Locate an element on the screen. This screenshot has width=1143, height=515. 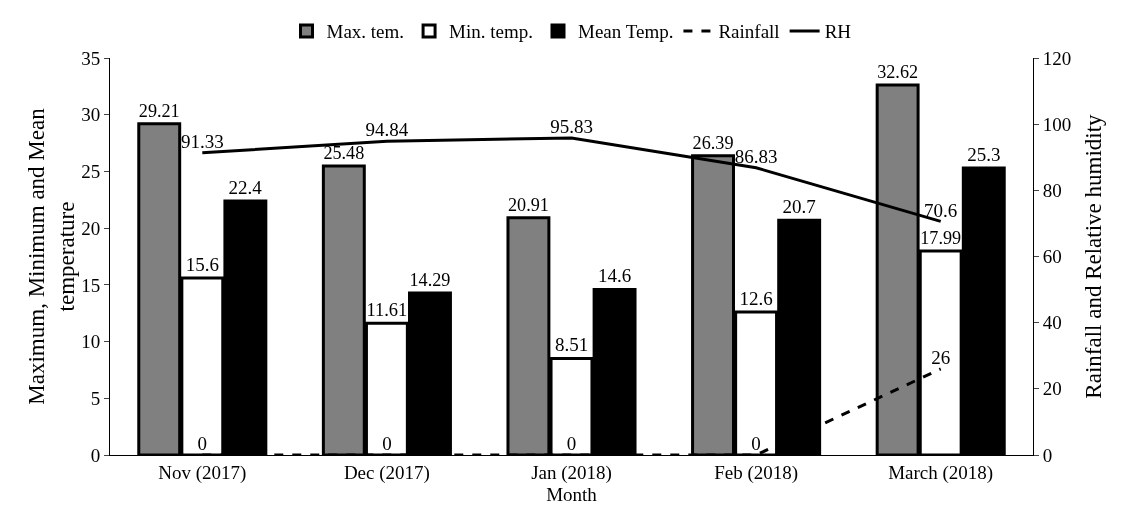
data-label: 14.6 is located at coordinates (614, 276).